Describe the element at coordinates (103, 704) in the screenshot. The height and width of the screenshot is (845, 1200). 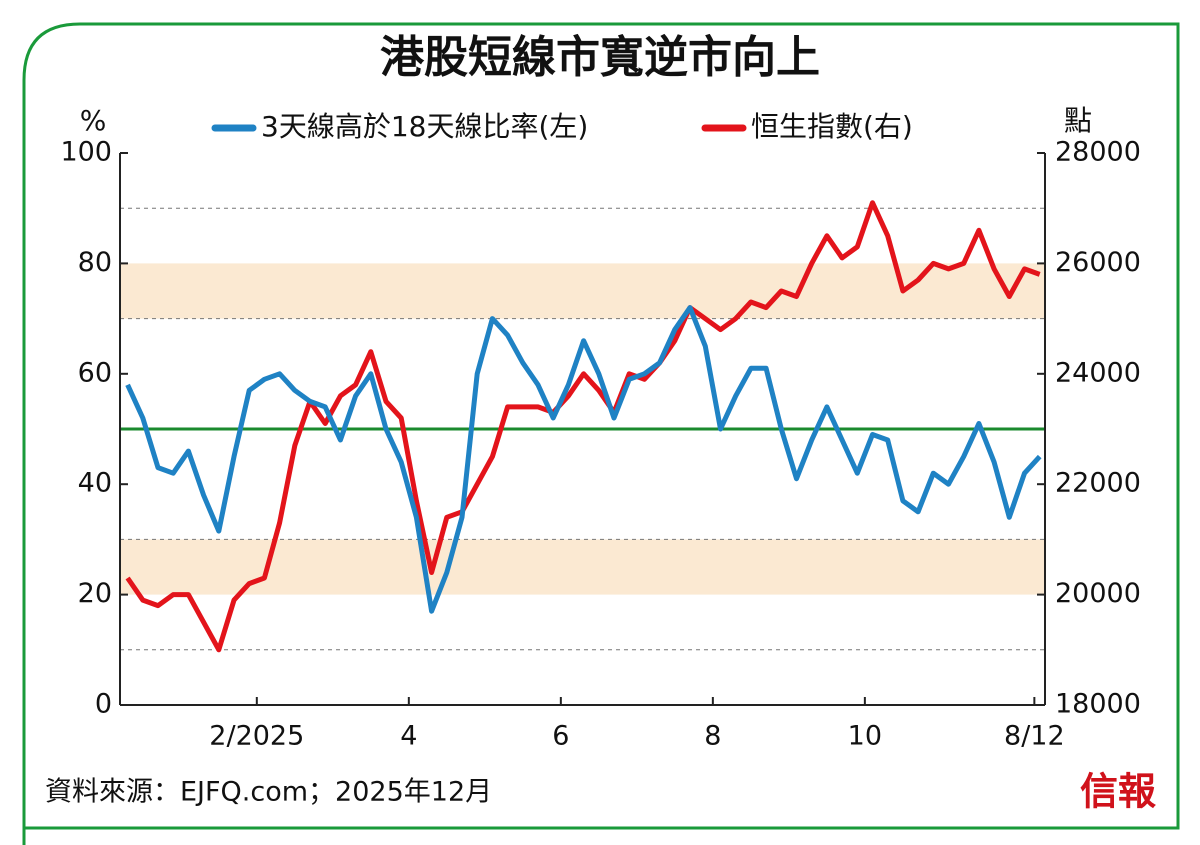
I see `y-tick-label: 0` at that location.